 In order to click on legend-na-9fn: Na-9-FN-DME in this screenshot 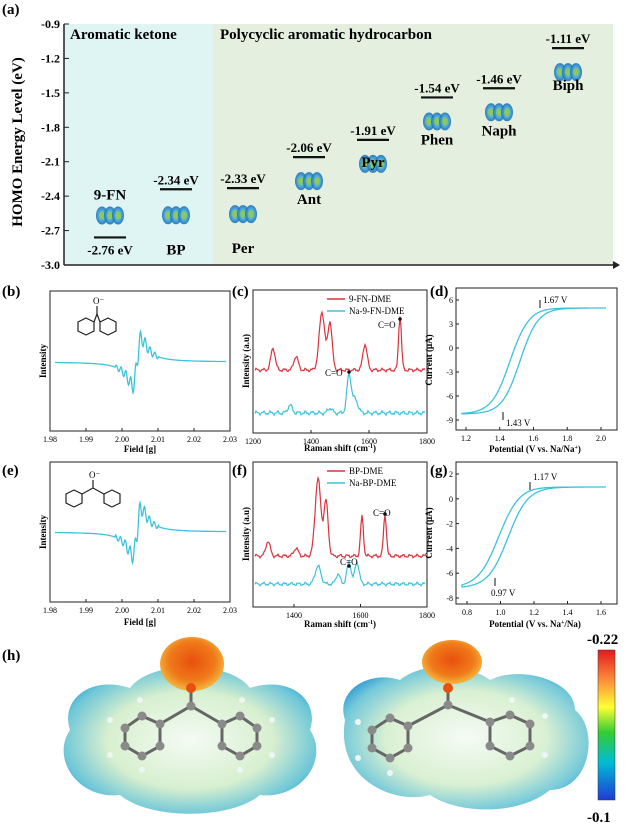, I will do `click(377, 311)`.